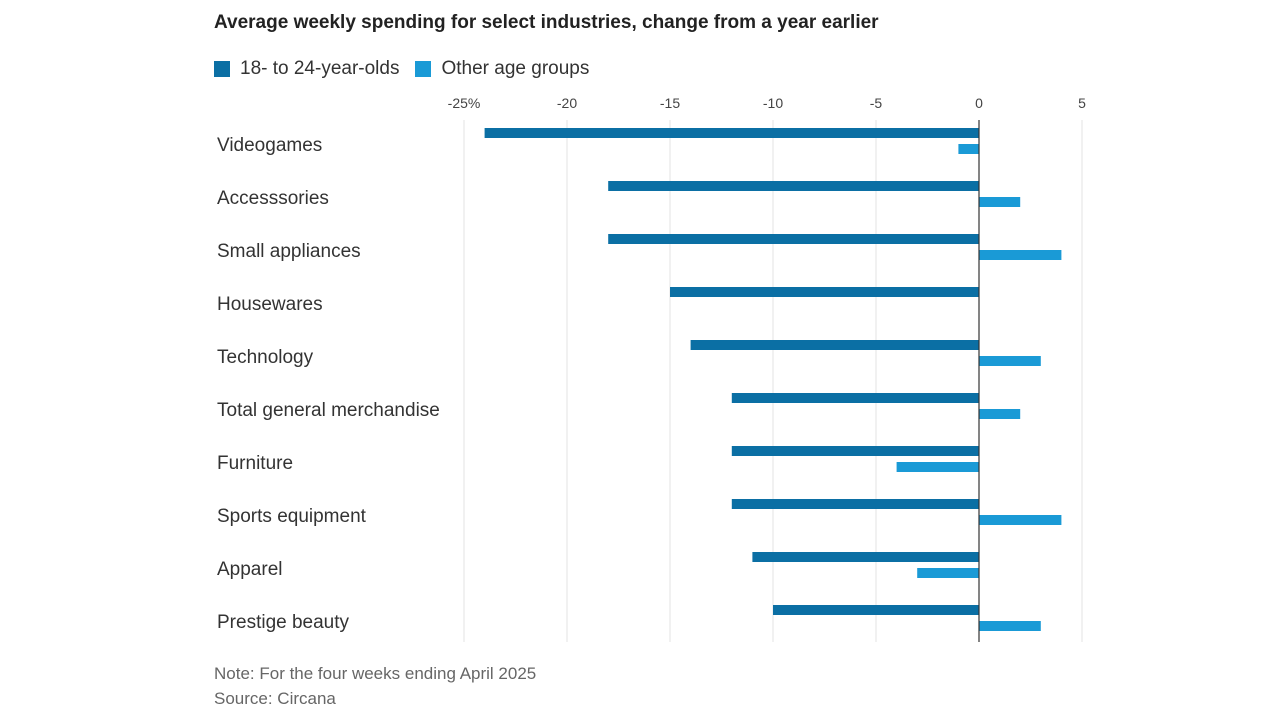 This screenshot has width=1280, height=720. What do you see at coordinates (567, 103) in the screenshot?
I see `x-tick-label-1: -20` at bounding box center [567, 103].